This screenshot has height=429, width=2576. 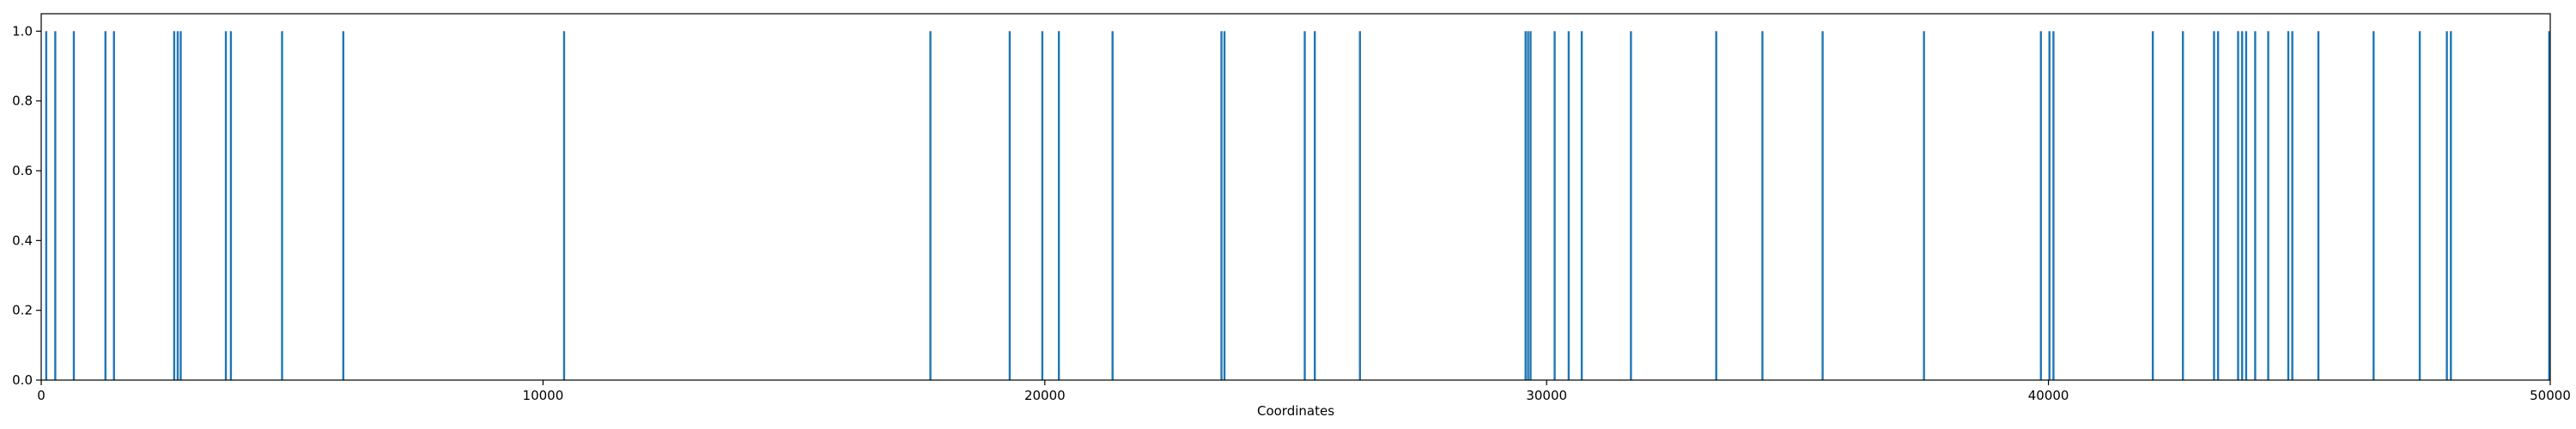 I want to click on x-tick-label: 40000, so click(x=2048, y=395).